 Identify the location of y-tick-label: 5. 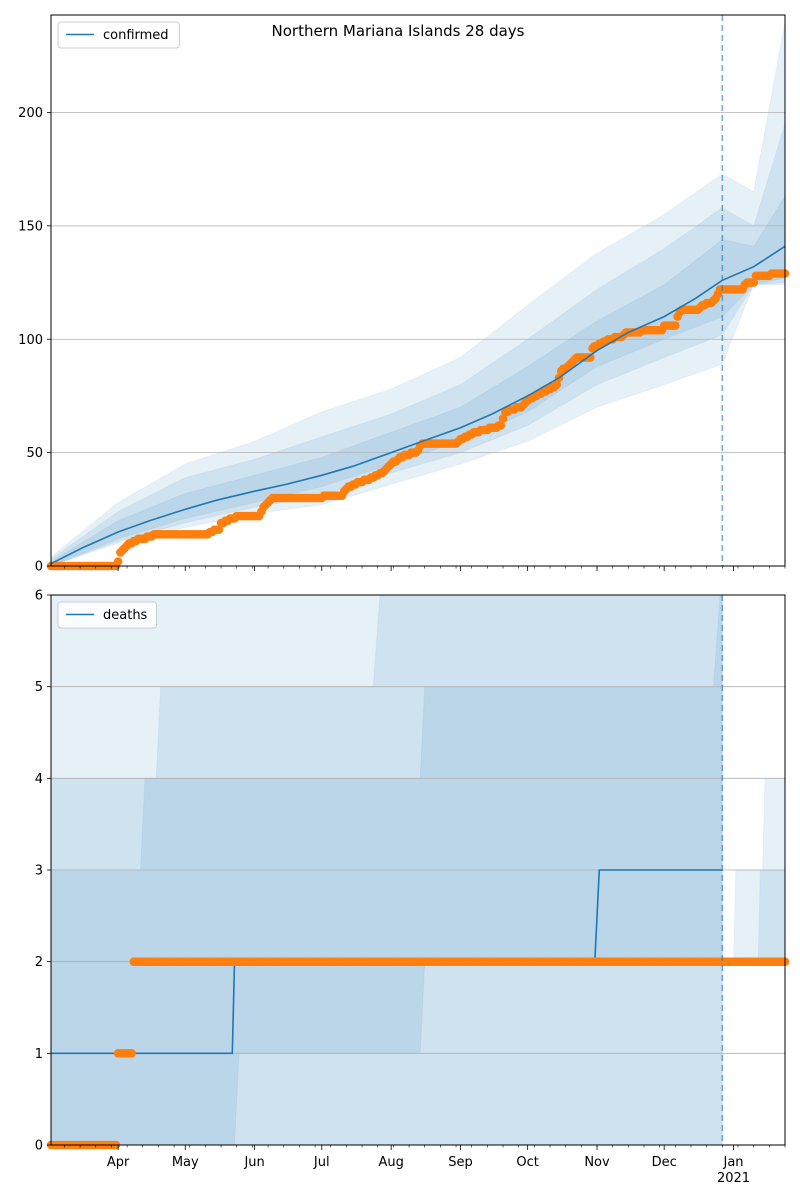
(39, 687).